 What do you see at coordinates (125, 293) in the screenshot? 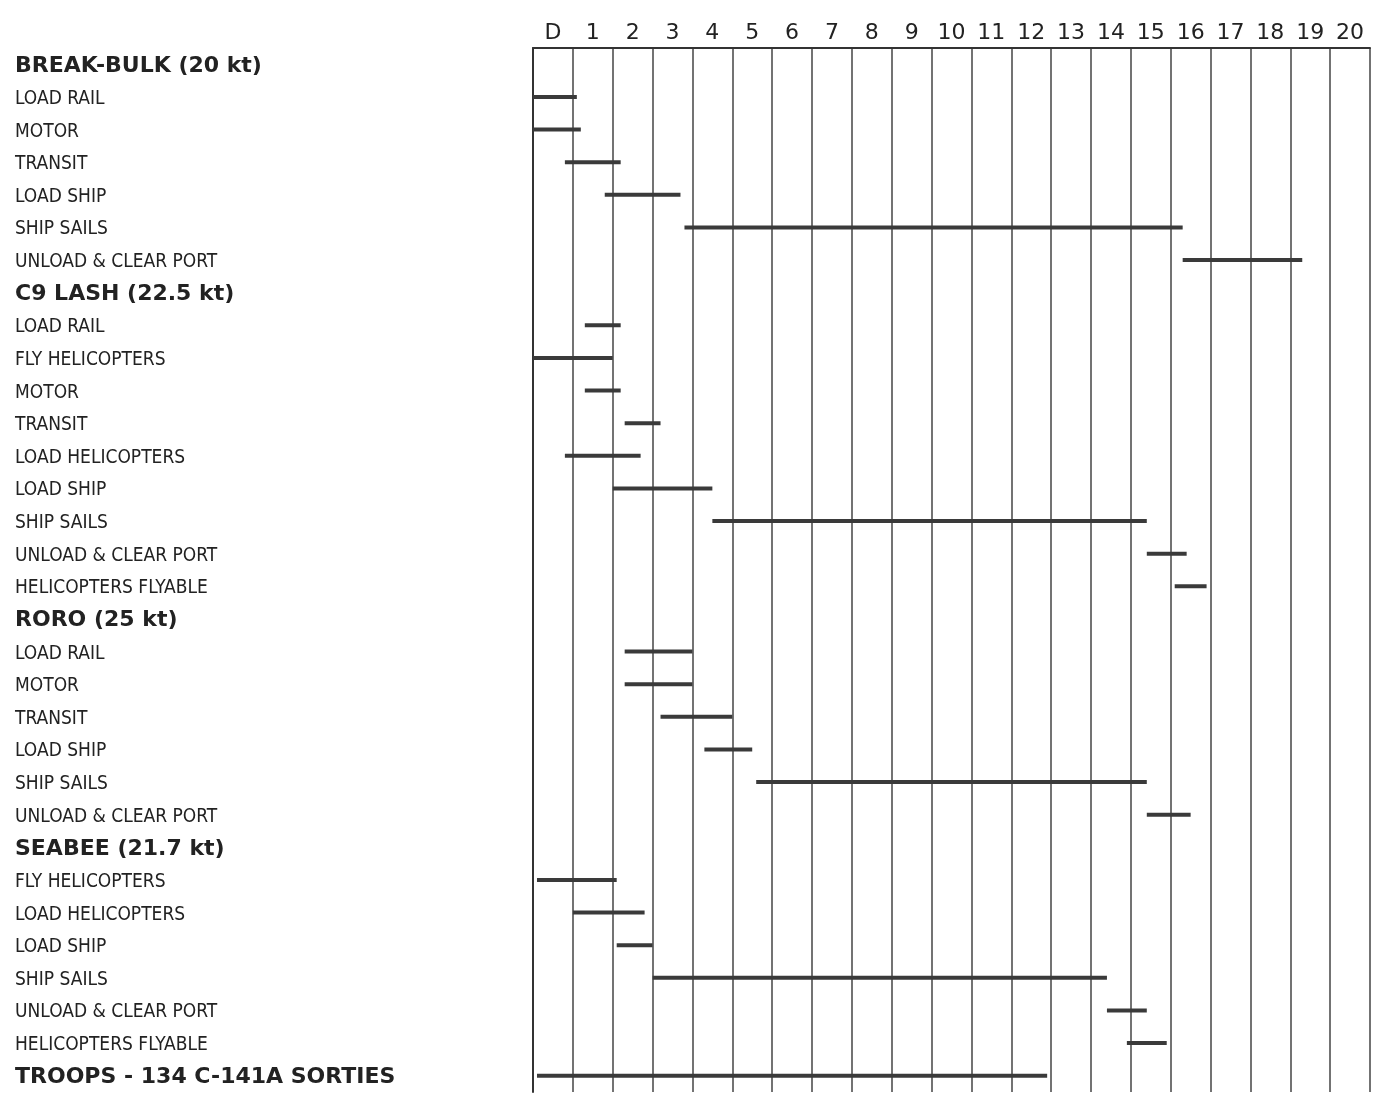
I see `y-tick-label: C9 LASH (22.5 kt)` at bounding box center [125, 293].